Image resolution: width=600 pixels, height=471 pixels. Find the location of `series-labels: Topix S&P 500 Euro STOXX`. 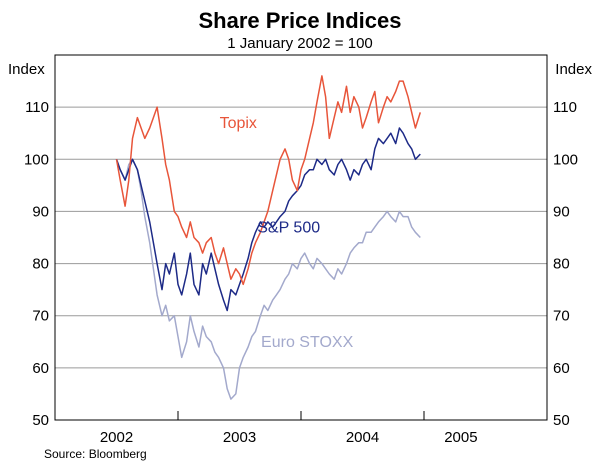

series-labels: Topix S&P 500 Euro STOXX is located at coordinates (287, 233).